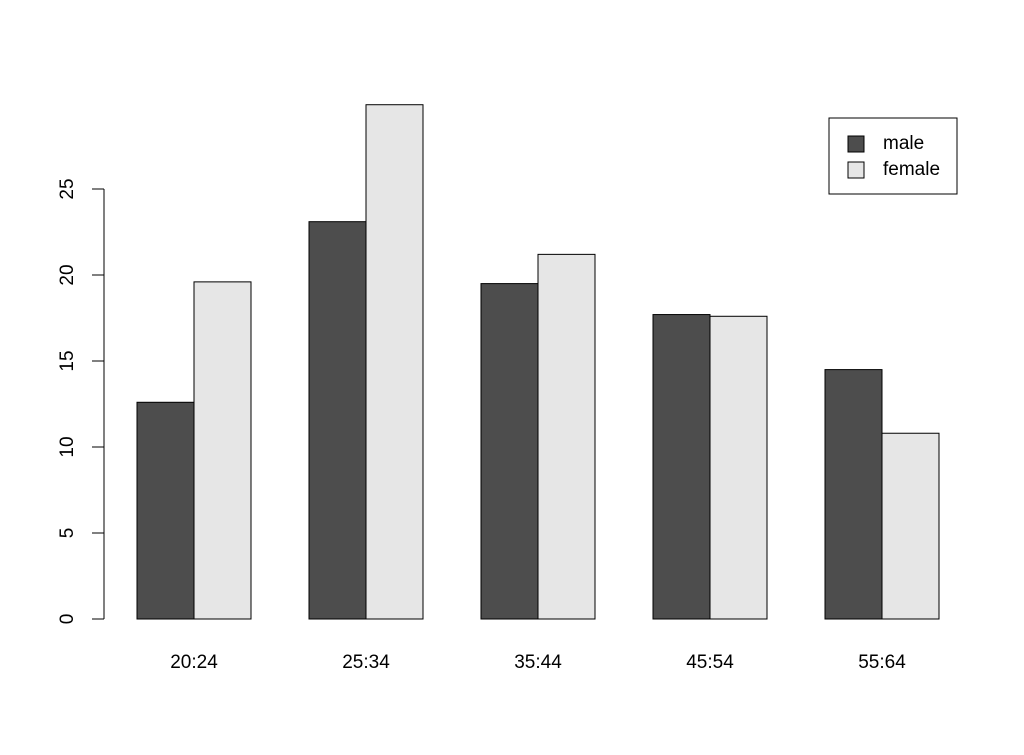 Image resolution: width=1024 pixels, height=755 pixels. What do you see at coordinates (67, 188) in the screenshot?
I see `y-tick-label: 25` at bounding box center [67, 188].